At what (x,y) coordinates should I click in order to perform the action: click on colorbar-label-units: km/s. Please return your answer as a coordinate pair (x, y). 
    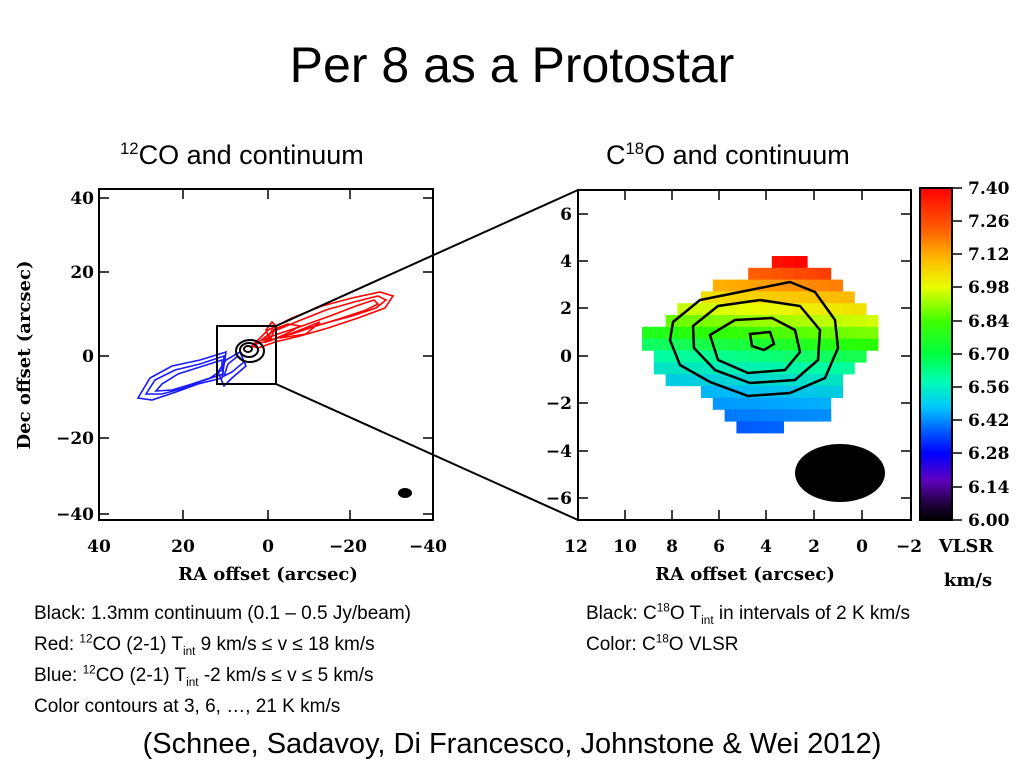
    Looking at the image, I should click on (968, 580).